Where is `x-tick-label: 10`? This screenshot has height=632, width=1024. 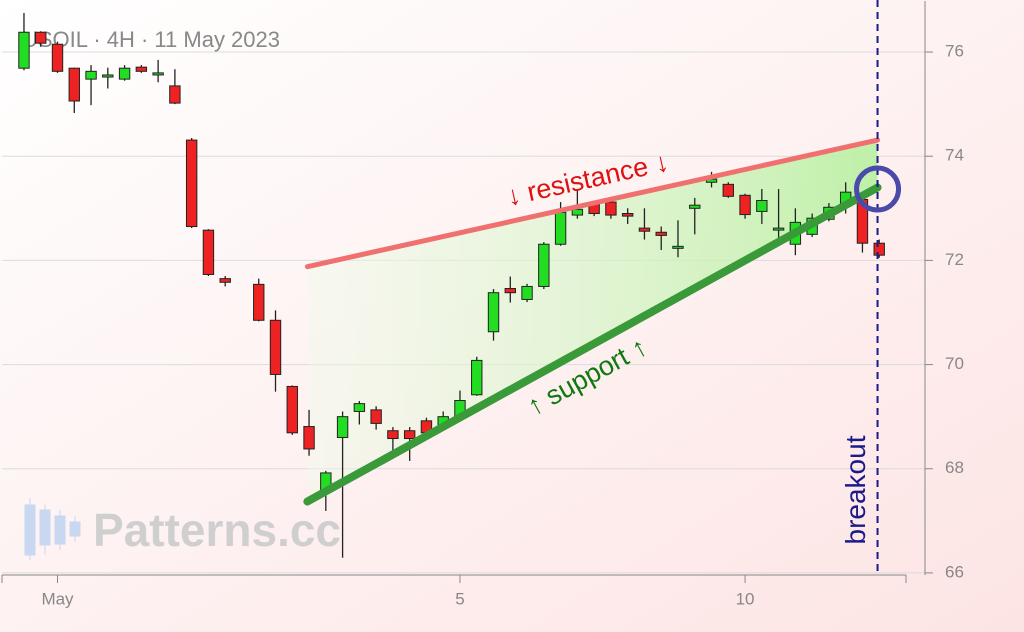 x-tick-label: 10 is located at coordinates (745, 598).